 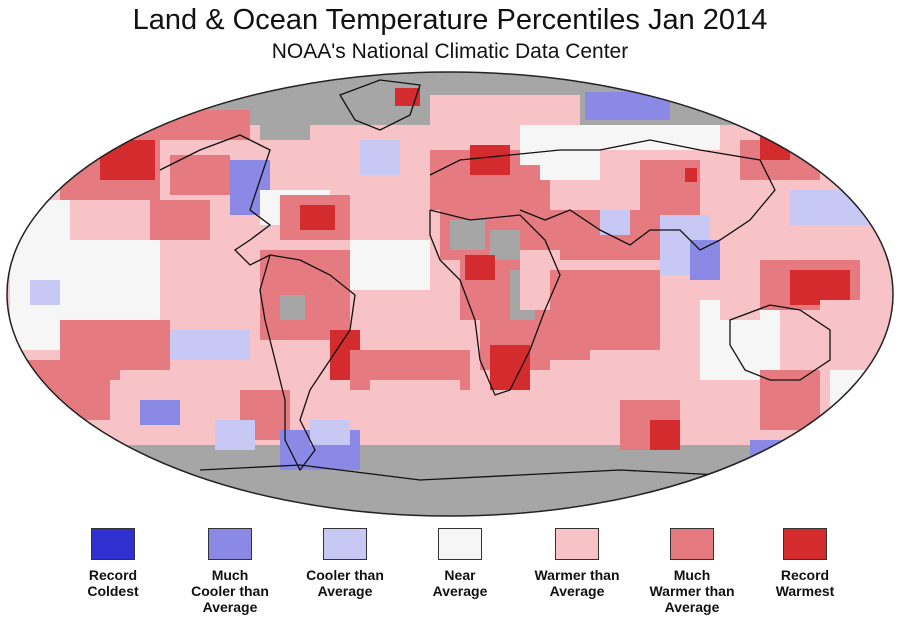 What do you see at coordinates (692, 591) in the screenshot?
I see `legend-label: Much Warmer than Average` at bounding box center [692, 591].